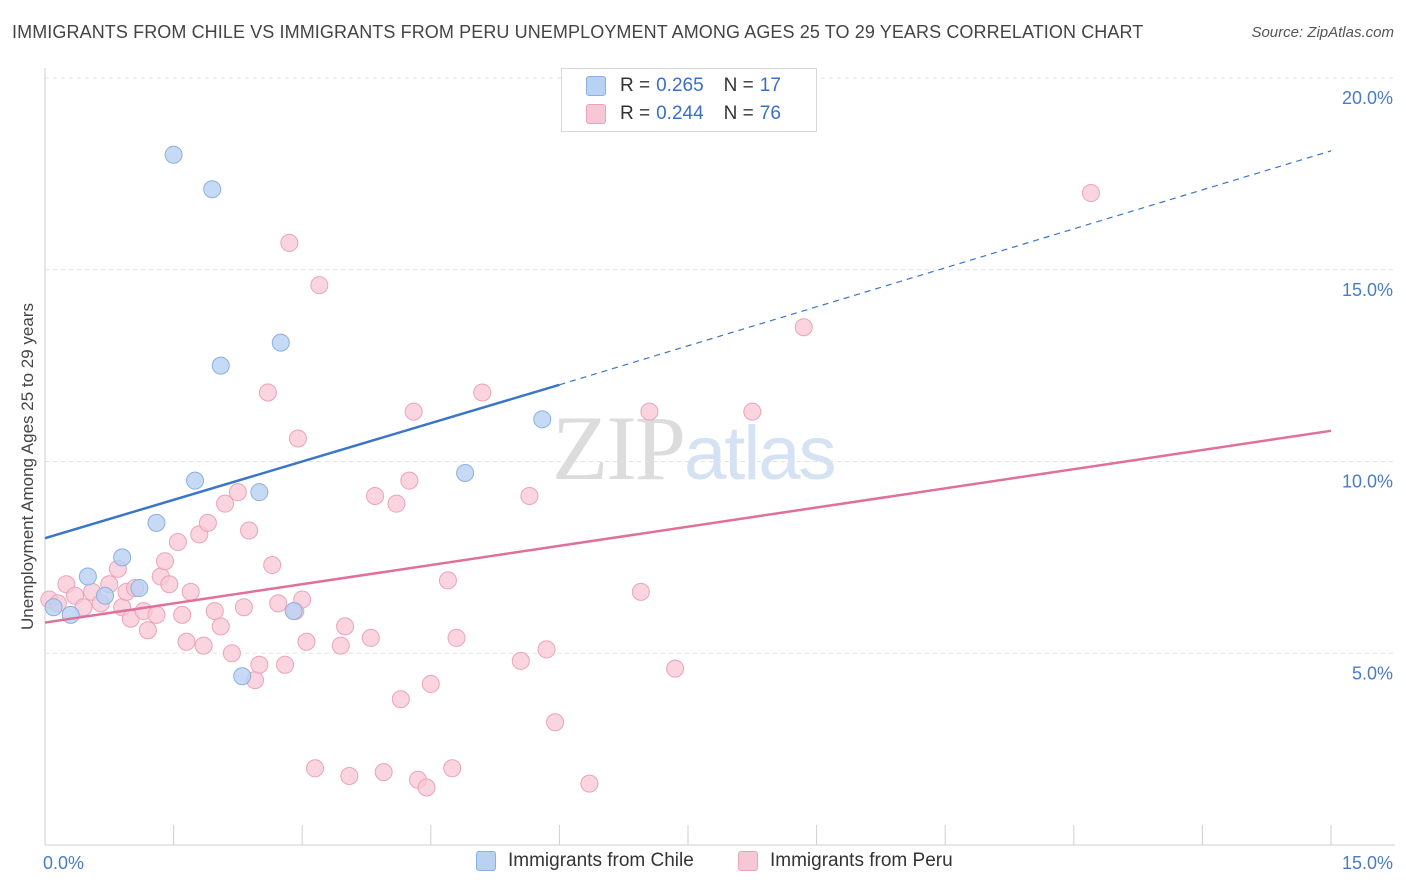 The width and height of the screenshot is (1406, 892). I want to click on bottom-legend-label-peru: Immigrants from Peru, so click(861, 860).